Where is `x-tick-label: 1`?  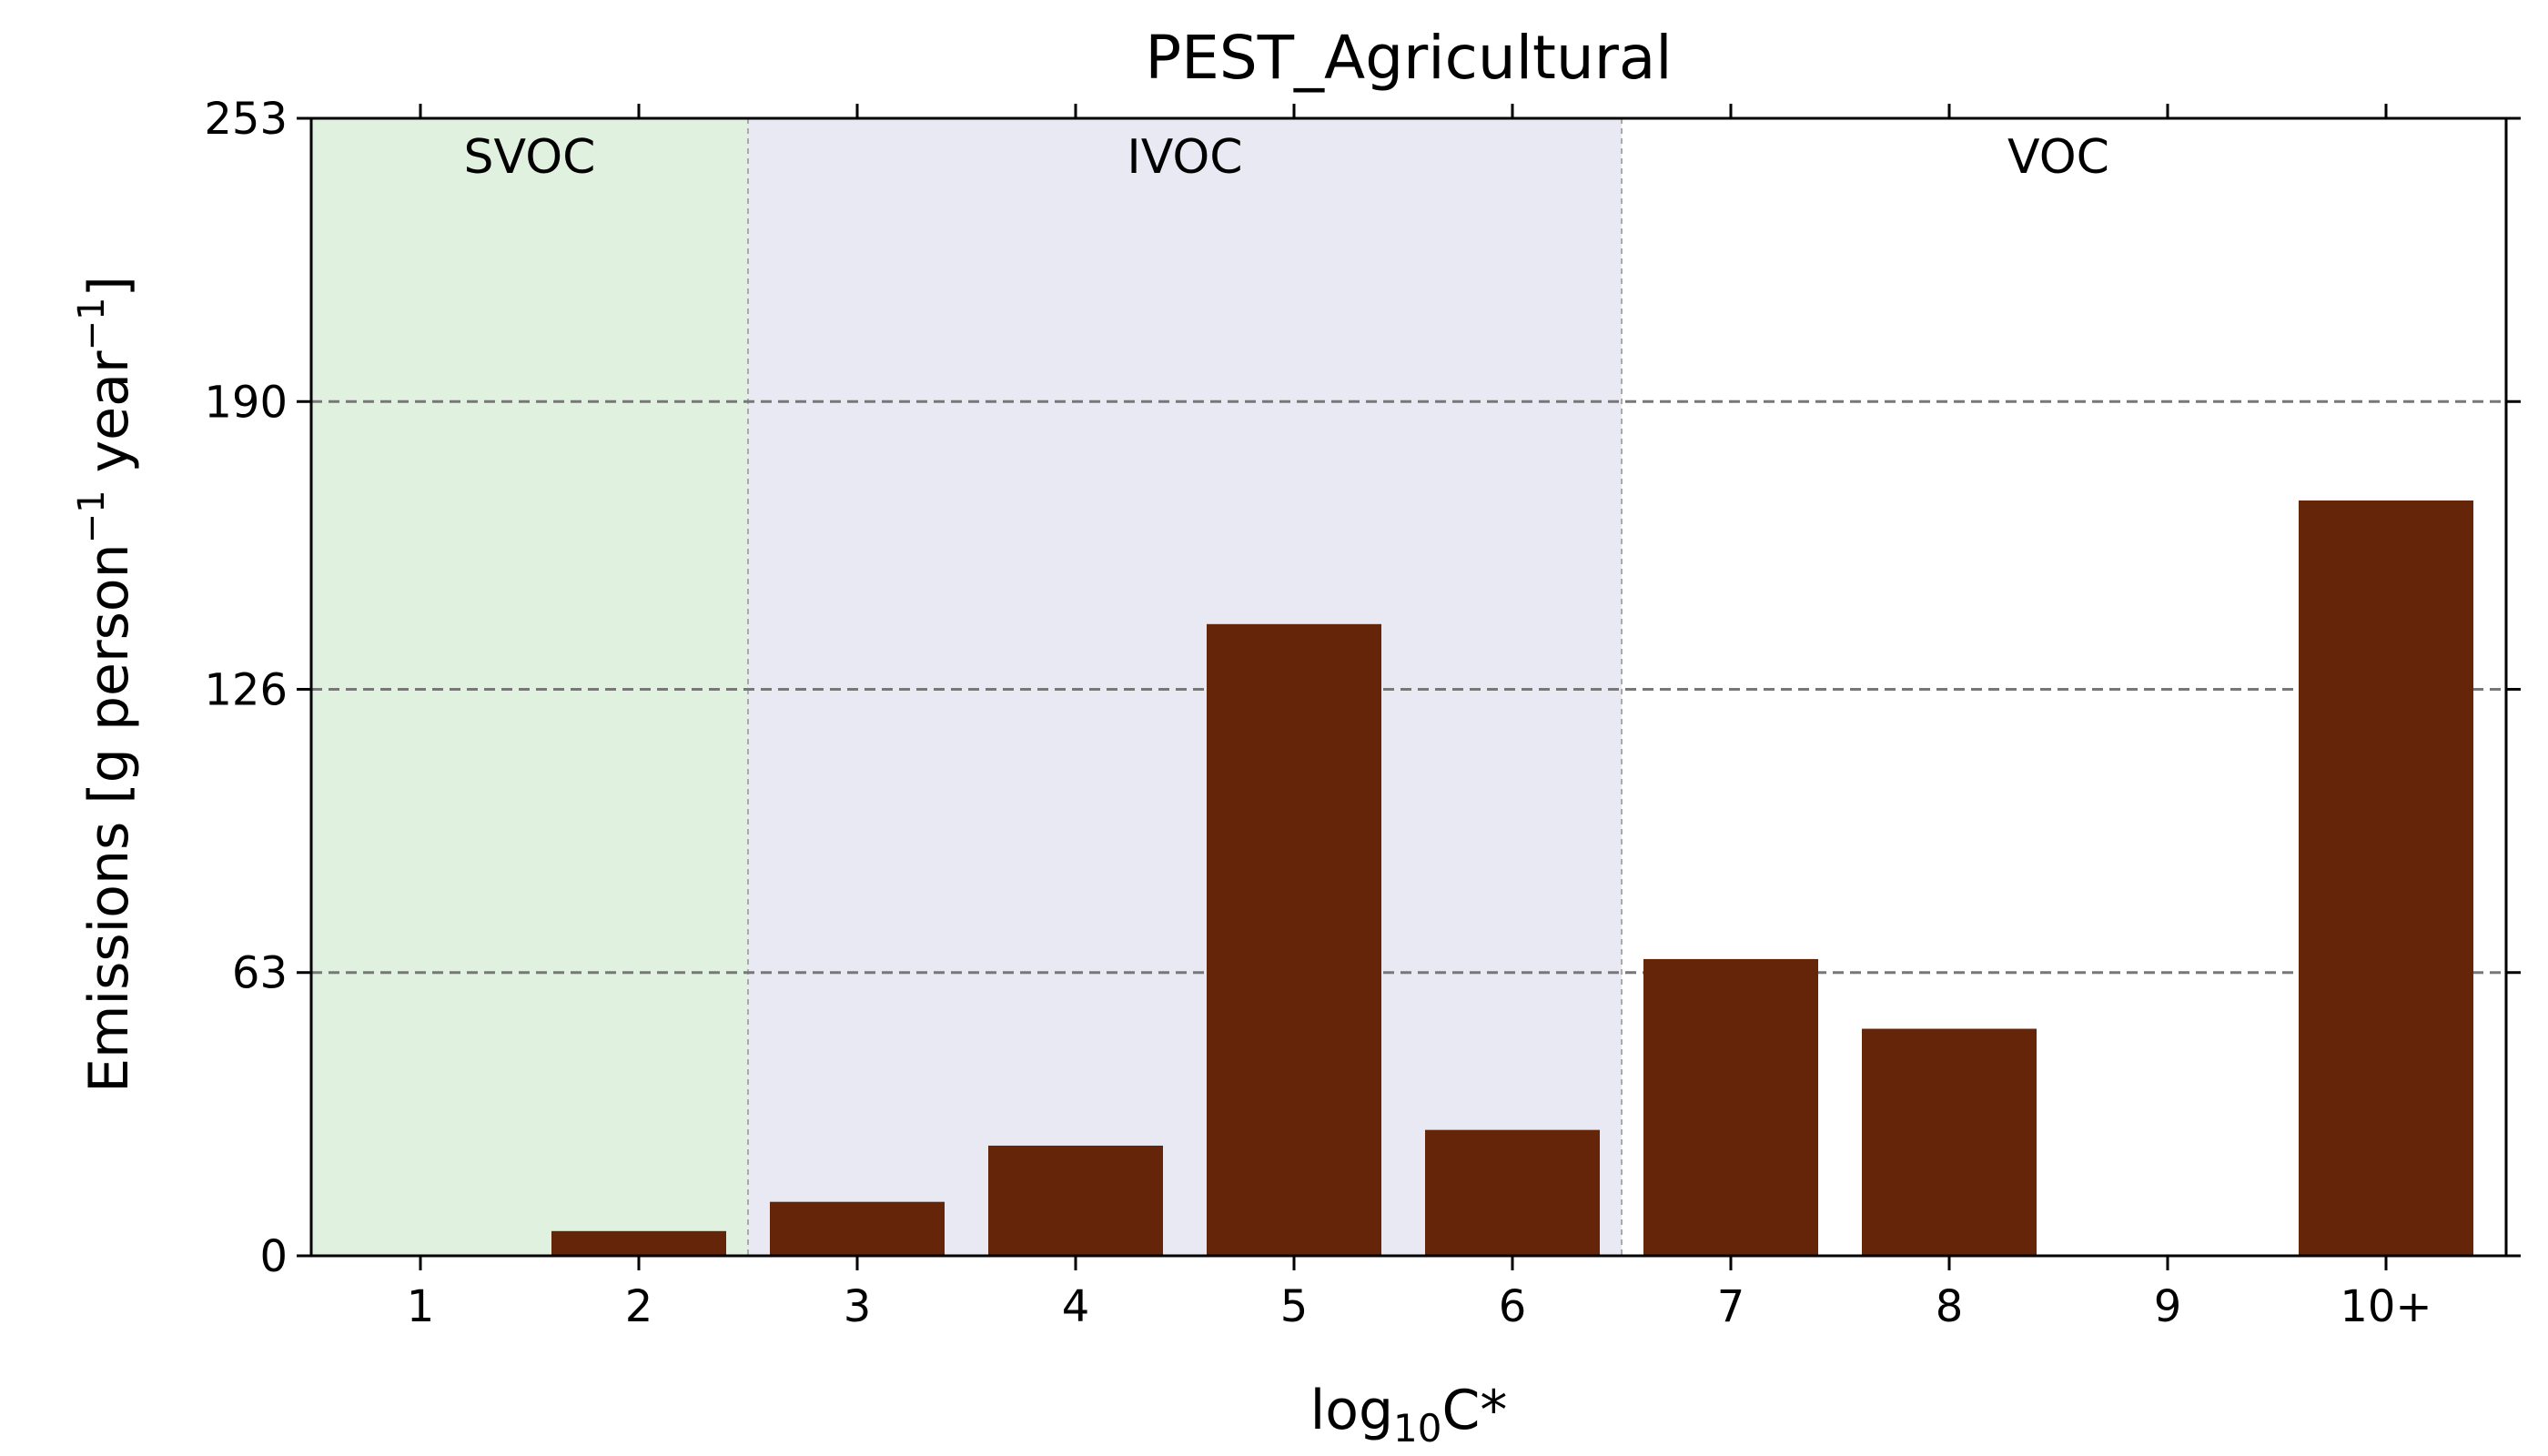
x-tick-label: 1 is located at coordinates (421, 1306).